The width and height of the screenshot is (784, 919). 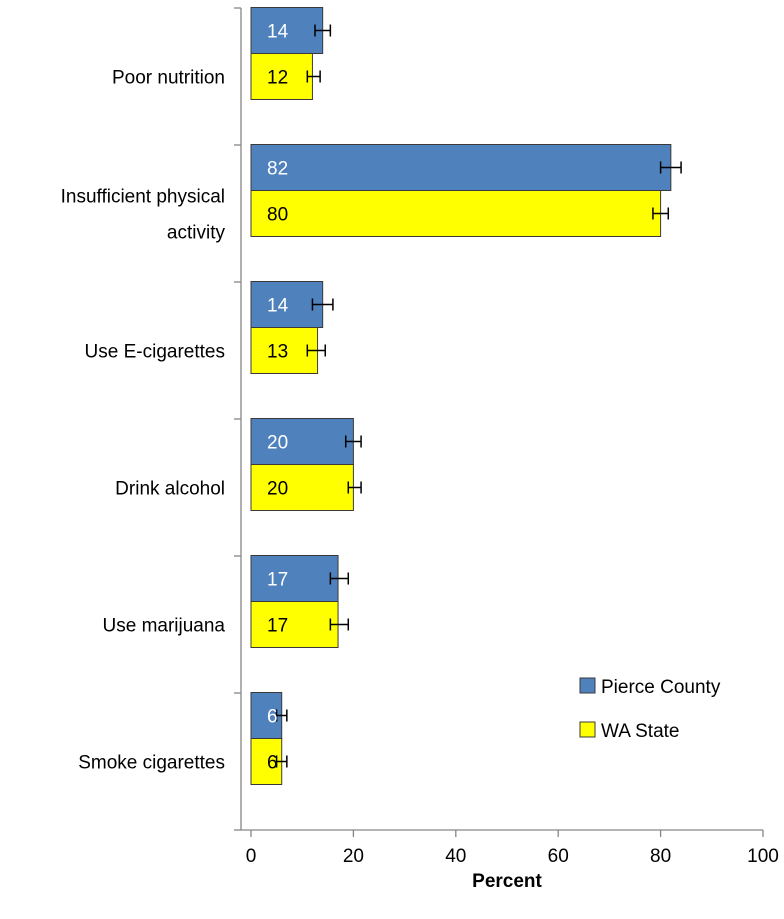 I want to click on legend-label: WA State, so click(x=640, y=731).